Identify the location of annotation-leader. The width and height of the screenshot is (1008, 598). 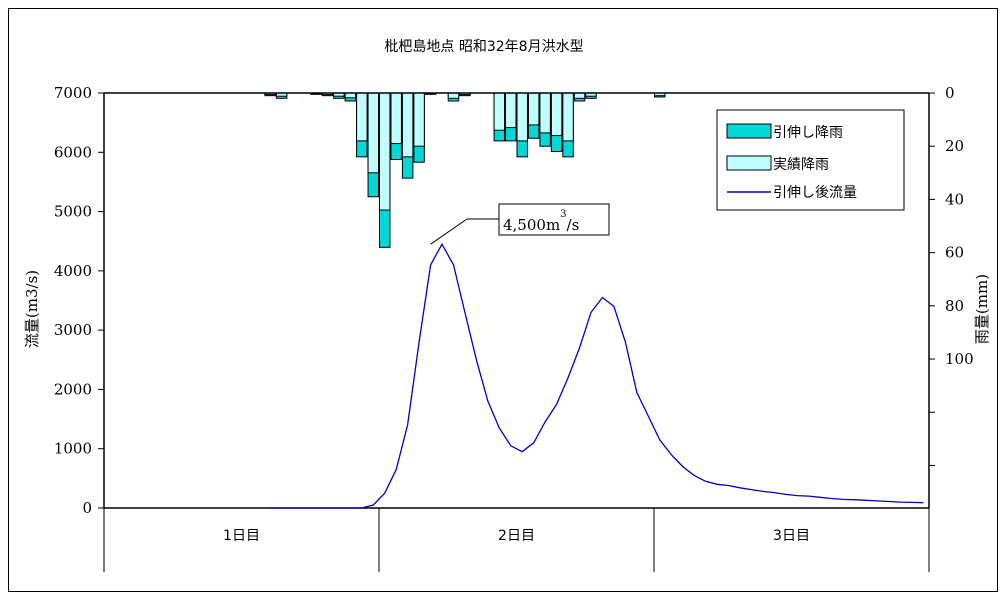
(449, 231).